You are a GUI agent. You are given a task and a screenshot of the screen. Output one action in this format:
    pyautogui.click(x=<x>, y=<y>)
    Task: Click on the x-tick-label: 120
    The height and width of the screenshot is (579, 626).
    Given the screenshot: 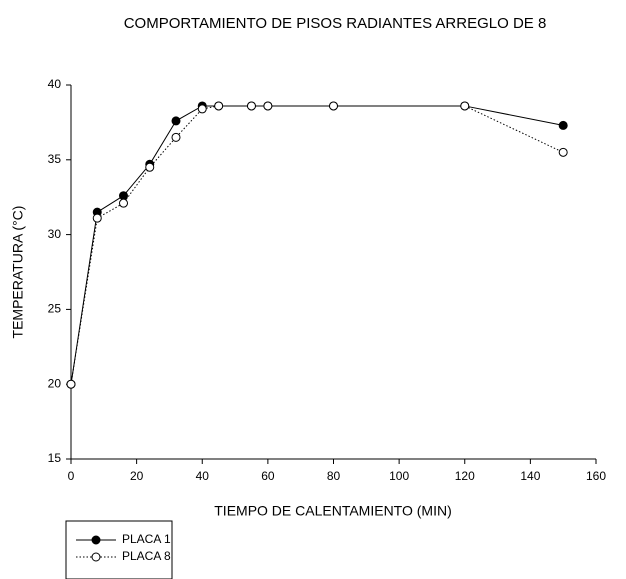 What is the action you would take?
    pyautogui.click(x=465, y=476)
    